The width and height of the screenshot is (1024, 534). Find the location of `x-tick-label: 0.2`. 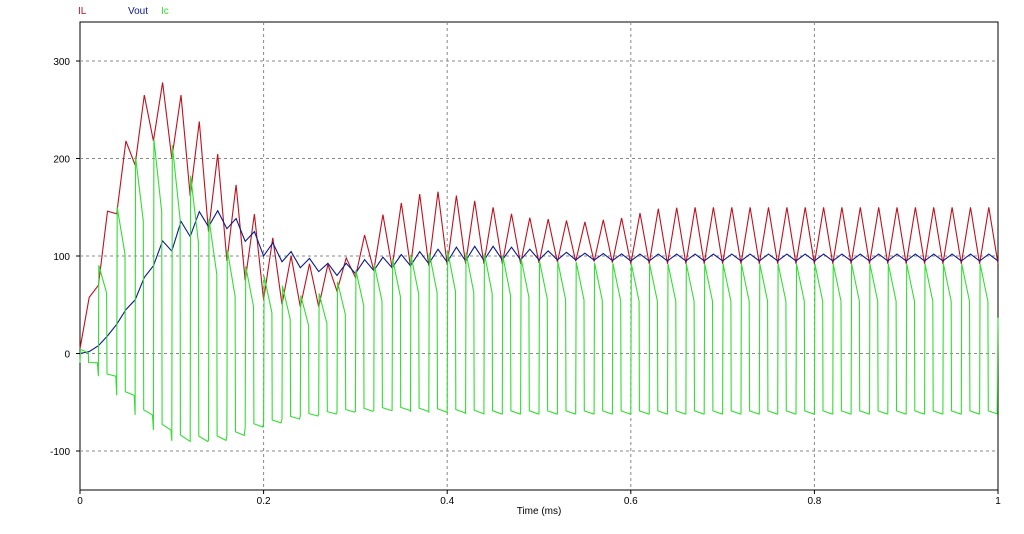

x-tick-label: 0.2 is located at coordinates (264, 501).